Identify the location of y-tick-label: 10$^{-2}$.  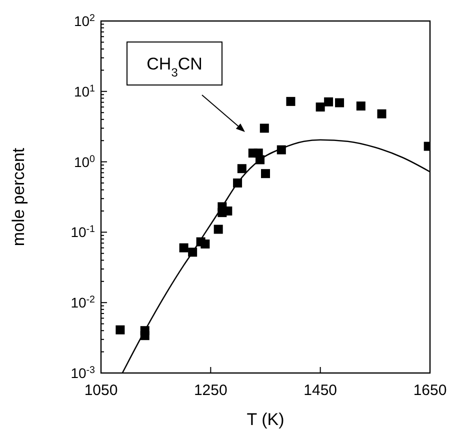
(82, 302).